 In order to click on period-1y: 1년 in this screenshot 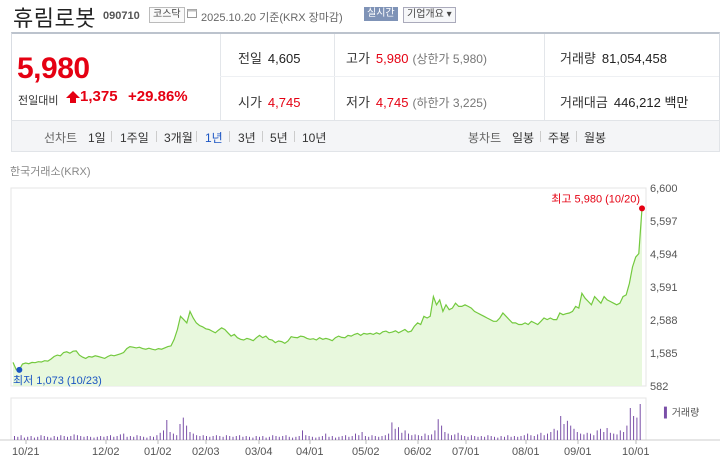, I will do `click(214, 138)`.